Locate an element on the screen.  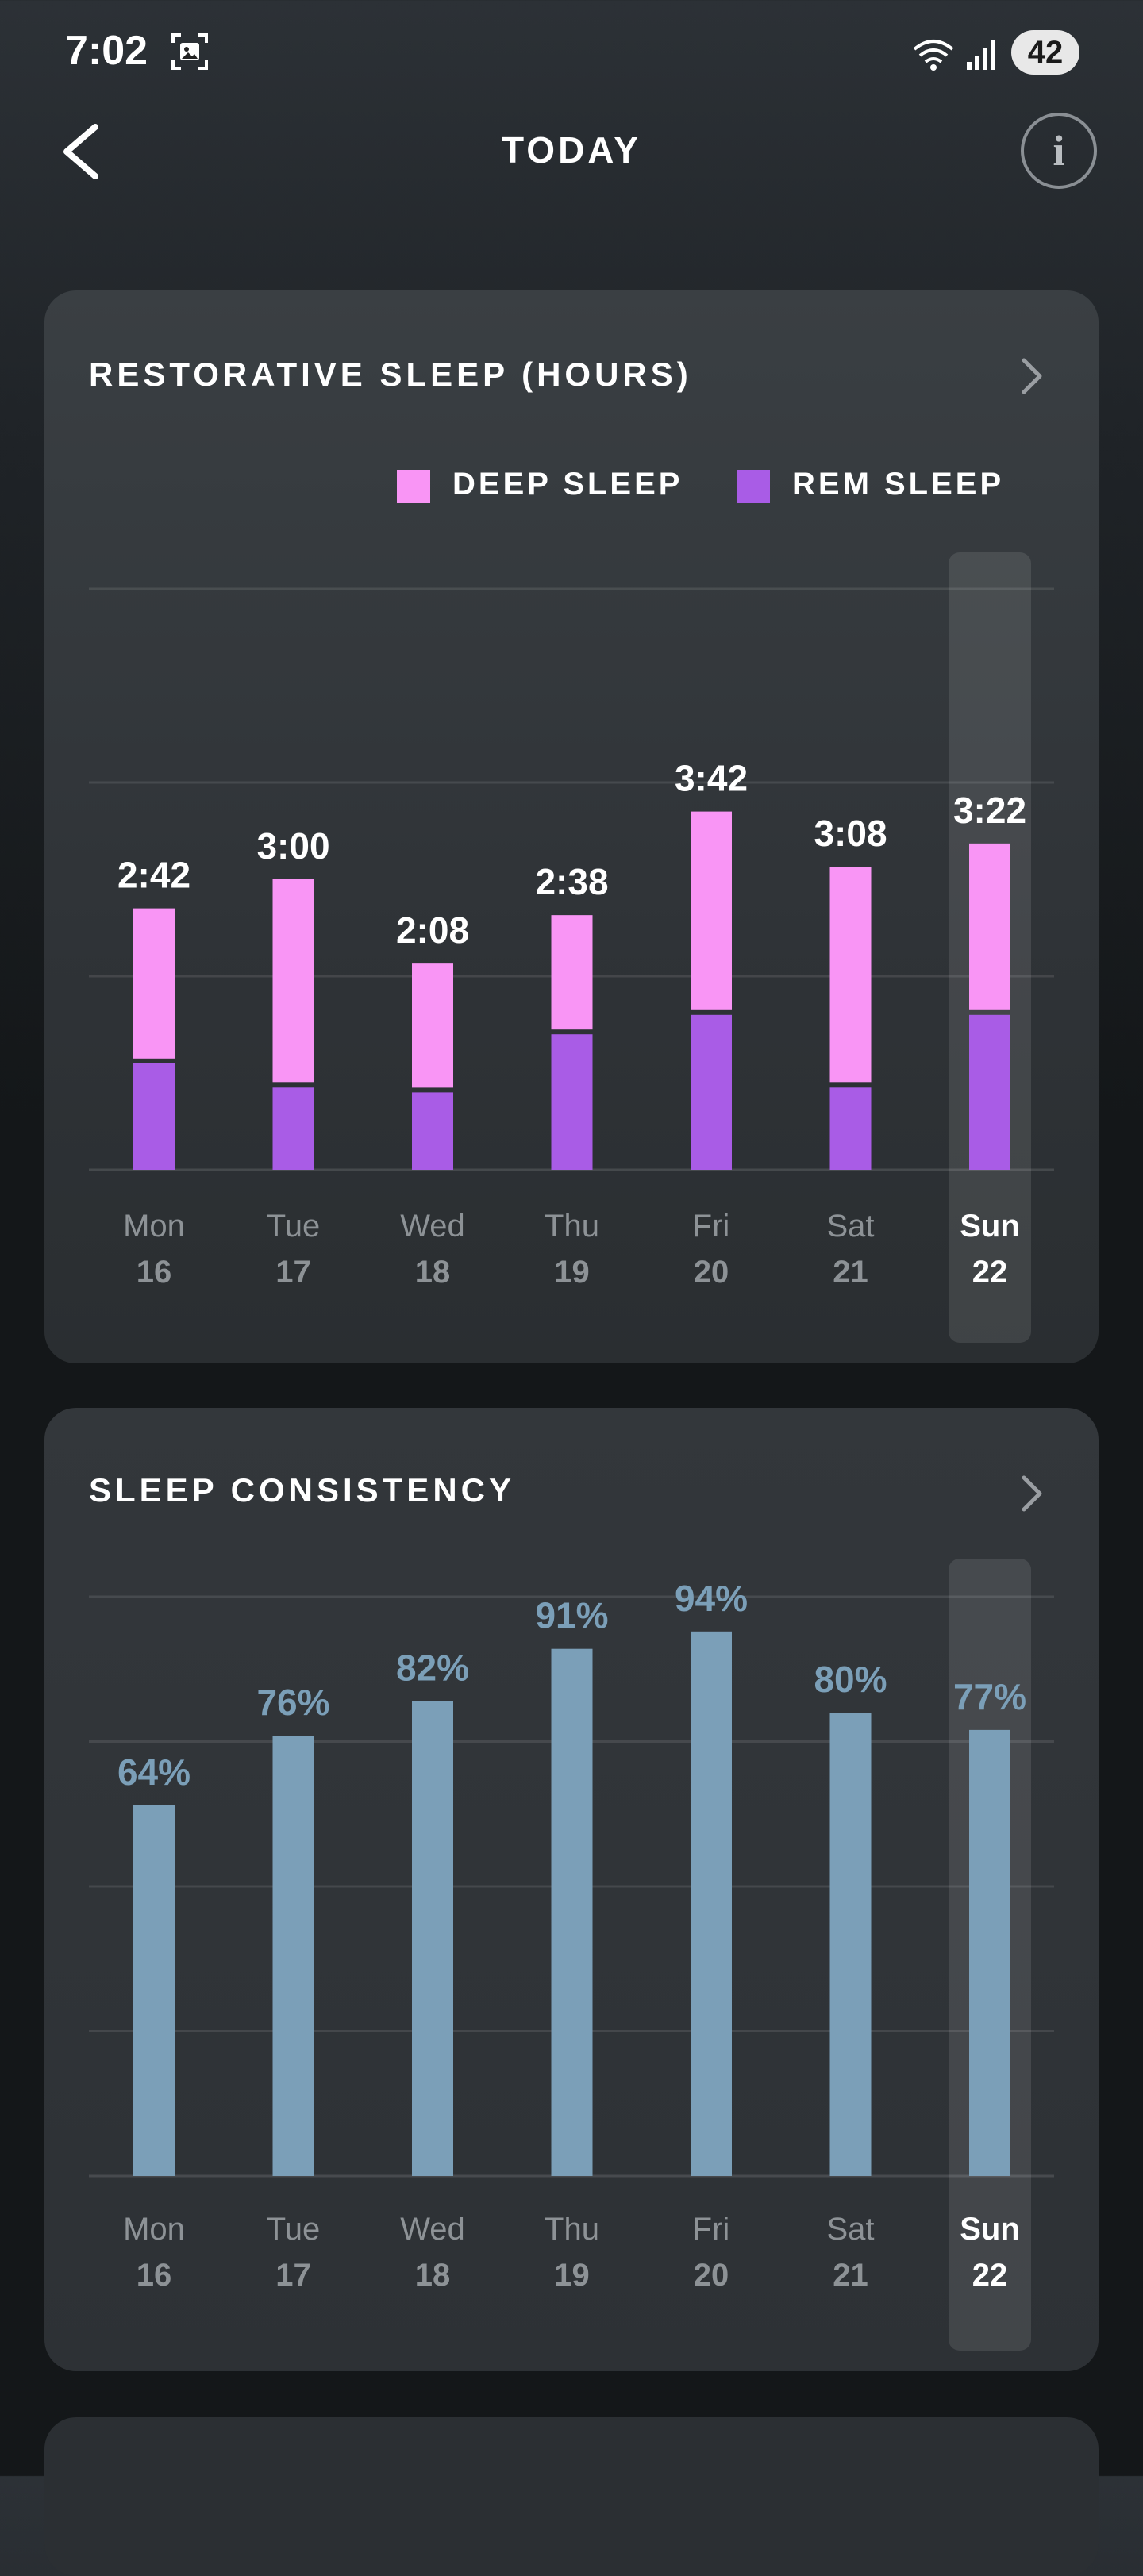
battery-indicator: 42 is located at coordinates (1045, 52).